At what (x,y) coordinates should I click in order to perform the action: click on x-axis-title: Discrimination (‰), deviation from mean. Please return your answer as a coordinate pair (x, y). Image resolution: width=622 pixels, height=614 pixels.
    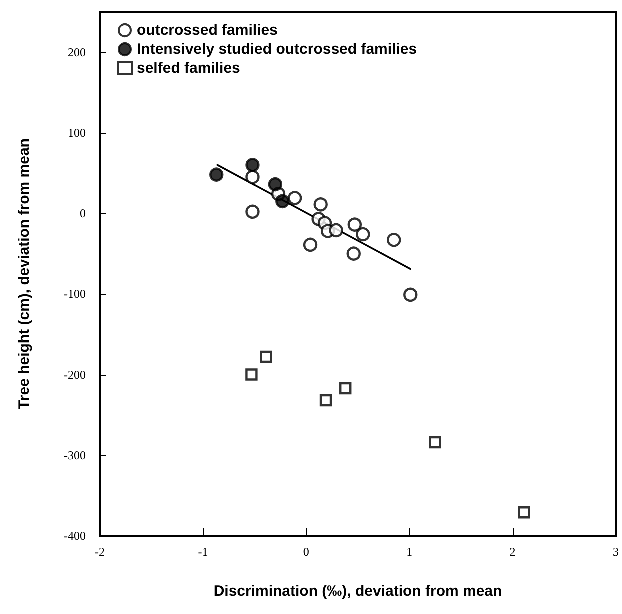
    Looking at the image, I should click on (358, 591).